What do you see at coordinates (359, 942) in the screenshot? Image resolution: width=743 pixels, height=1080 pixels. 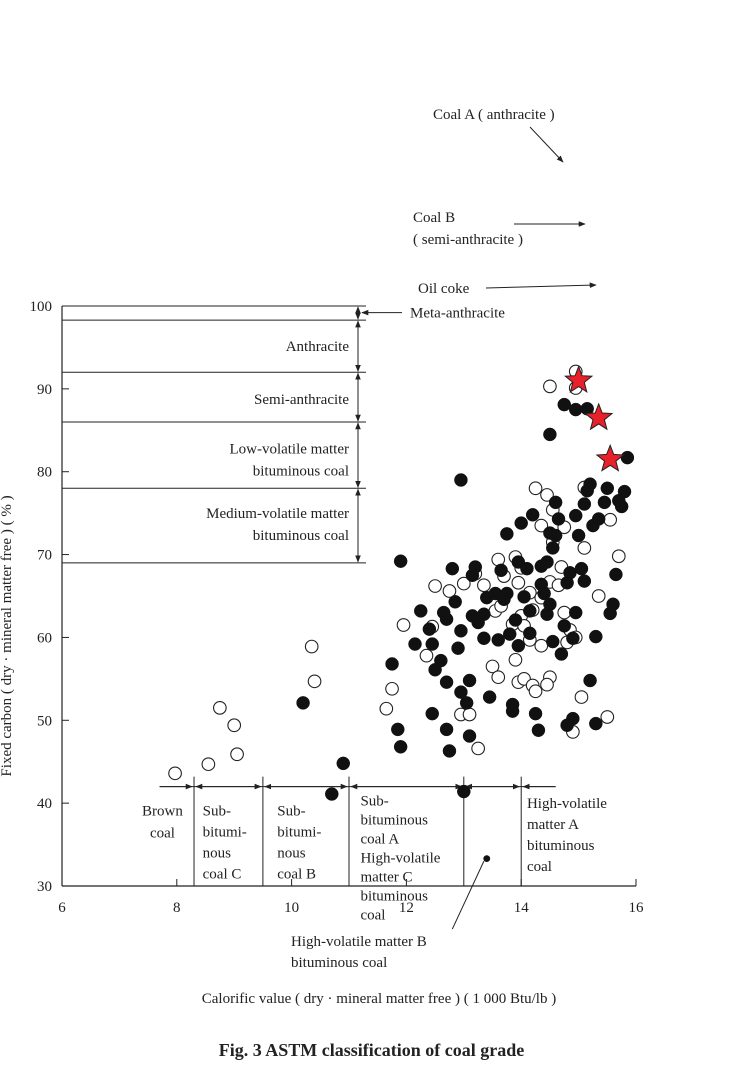 I see `class-label-hv-b: High-volatile matter B` at bounding box center [359, 942].